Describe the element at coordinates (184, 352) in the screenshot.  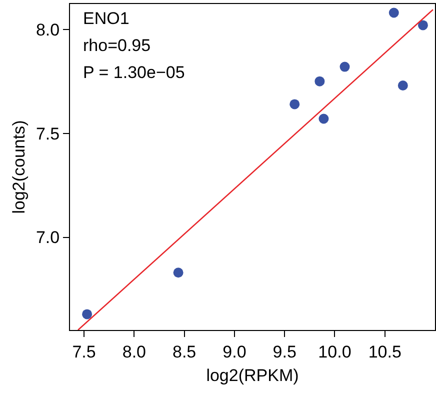
I see `x-tick-label: 8.5` at that location.